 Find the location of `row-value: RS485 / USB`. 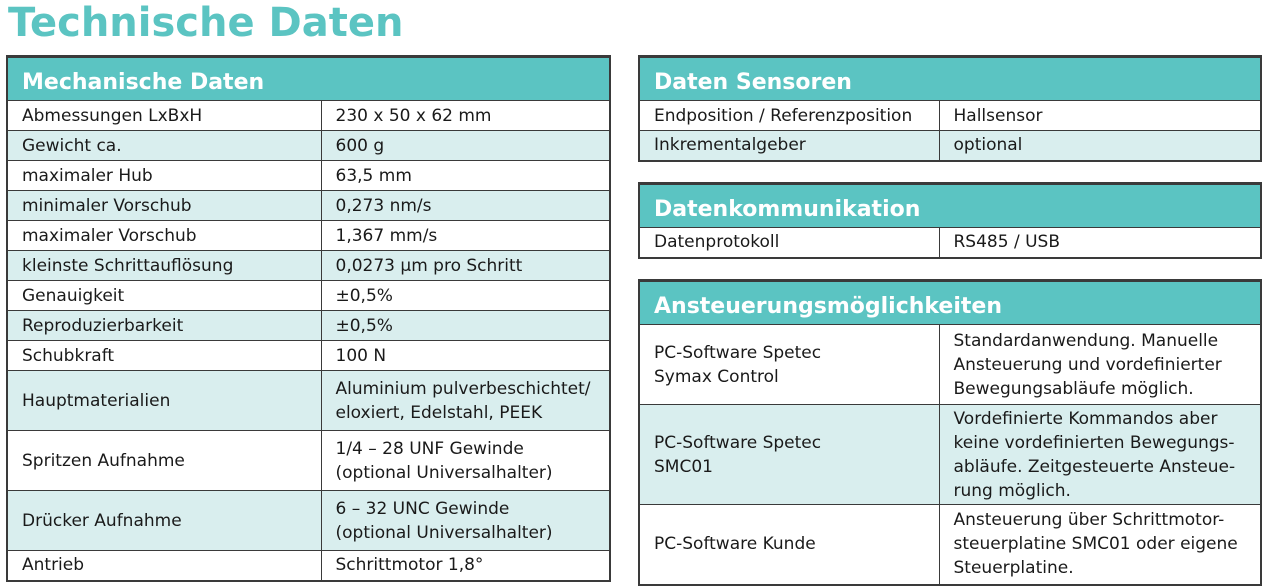

row-value: RS485 / USB is located at coordinates (1100, 242).